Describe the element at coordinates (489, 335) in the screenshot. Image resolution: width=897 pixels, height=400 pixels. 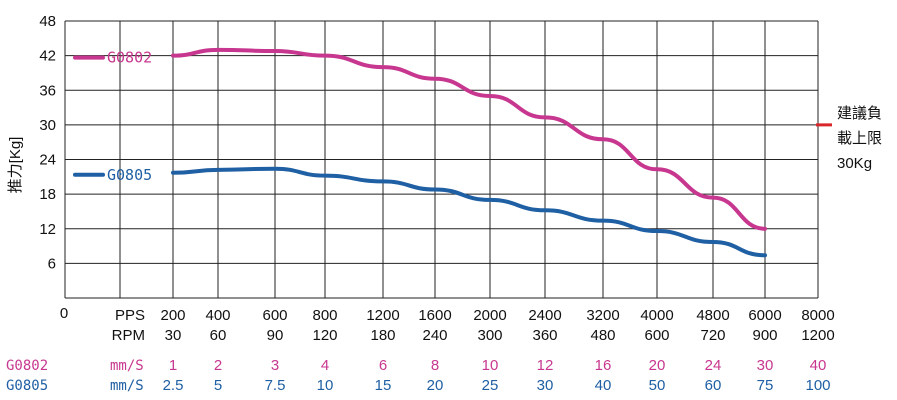
I see `x-tick-label: 300` at that location.